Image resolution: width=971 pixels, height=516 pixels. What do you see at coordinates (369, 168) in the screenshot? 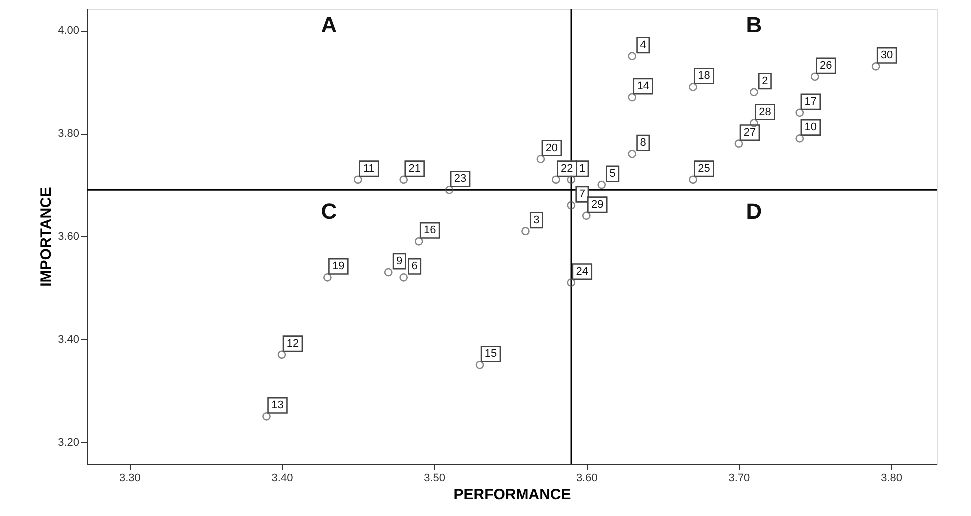
I see `annotation: 11` at bounding box center [369, 168].